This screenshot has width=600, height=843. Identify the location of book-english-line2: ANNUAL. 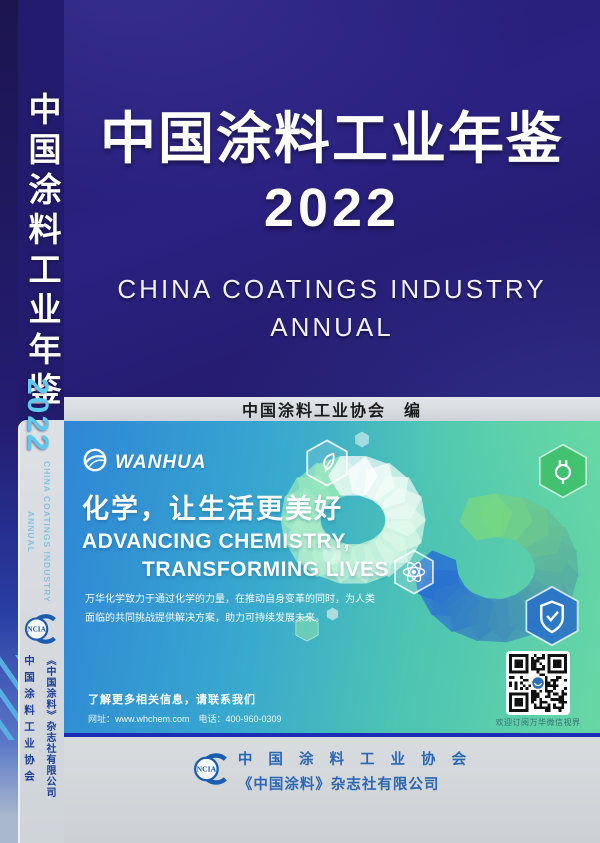
(332, 326).